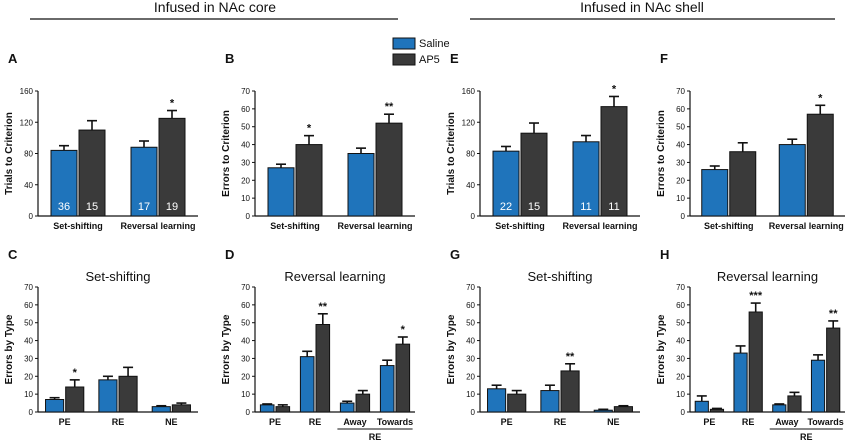  What do you see at coordinates (215, 7) in the screenshot?
I see `header-core: Infused in NAc core` at bounding box center [215, 7].